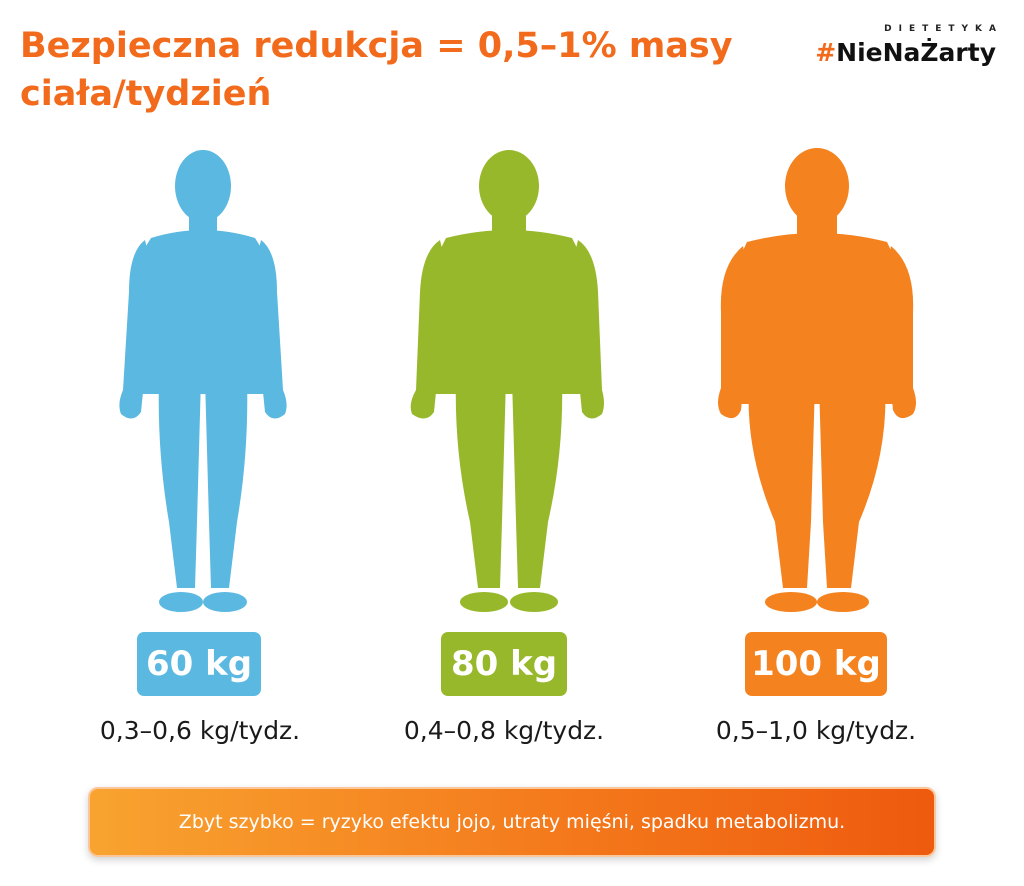 The width and height of the screenshot is (1024, 886). What do you see at coordinates (504, 664) in the screenshot?
I see `weight-badge-80: 80 kg` at bounding box center [504, 664].